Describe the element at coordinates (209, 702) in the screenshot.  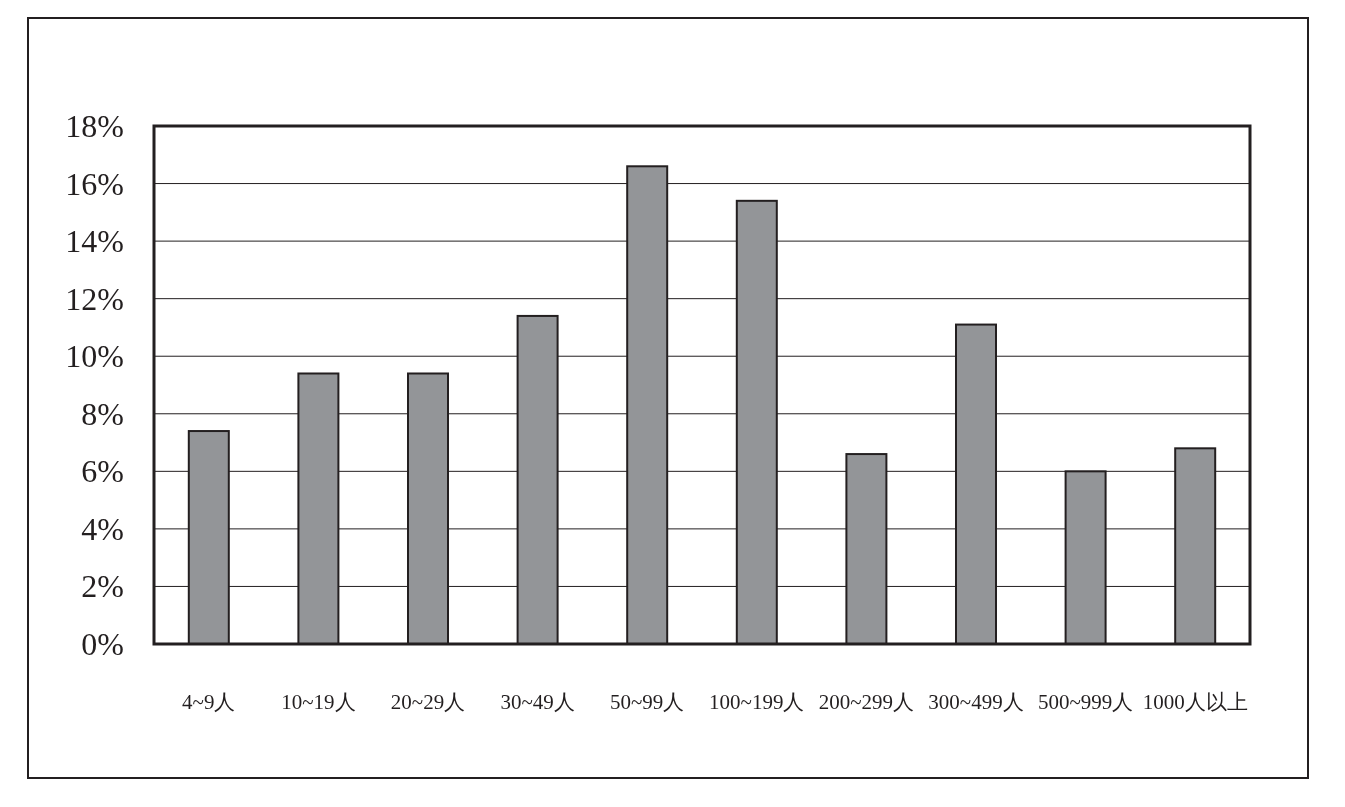
I see `x-tick-label: 4~9人` at that location.